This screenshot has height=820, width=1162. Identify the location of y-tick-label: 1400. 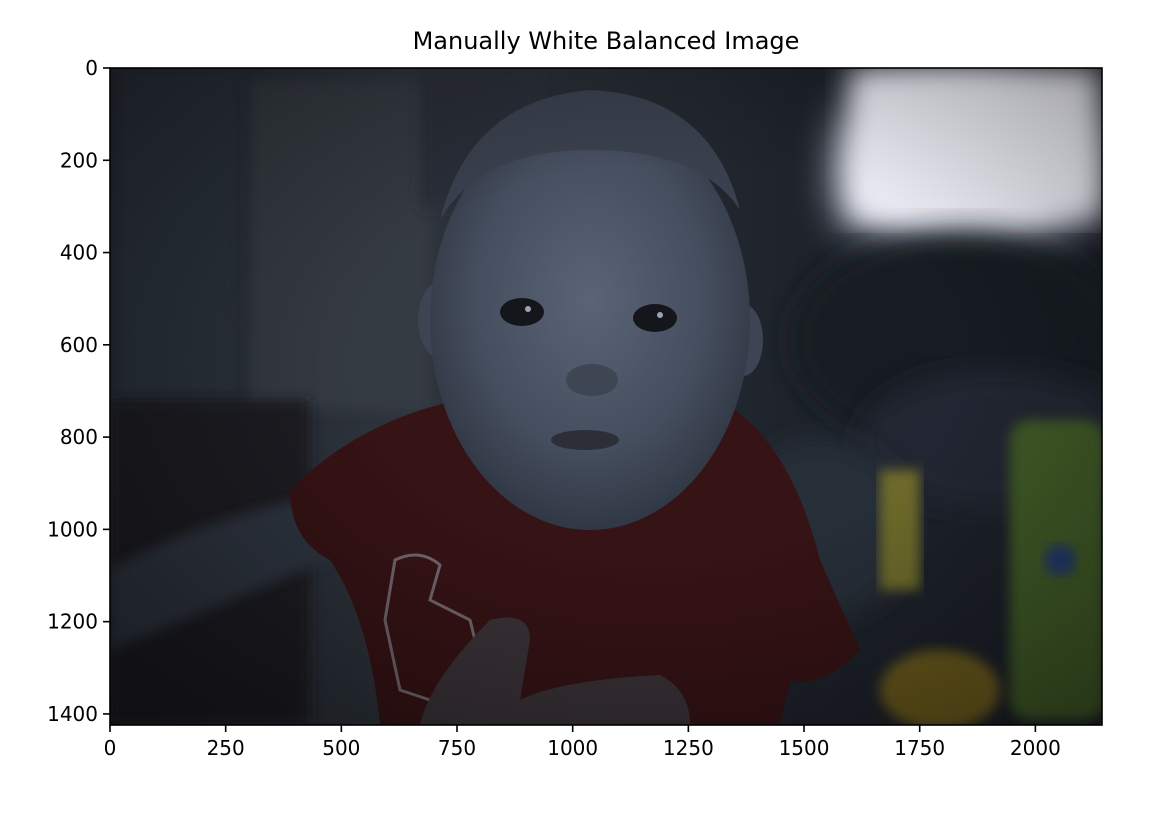
(72, 714).